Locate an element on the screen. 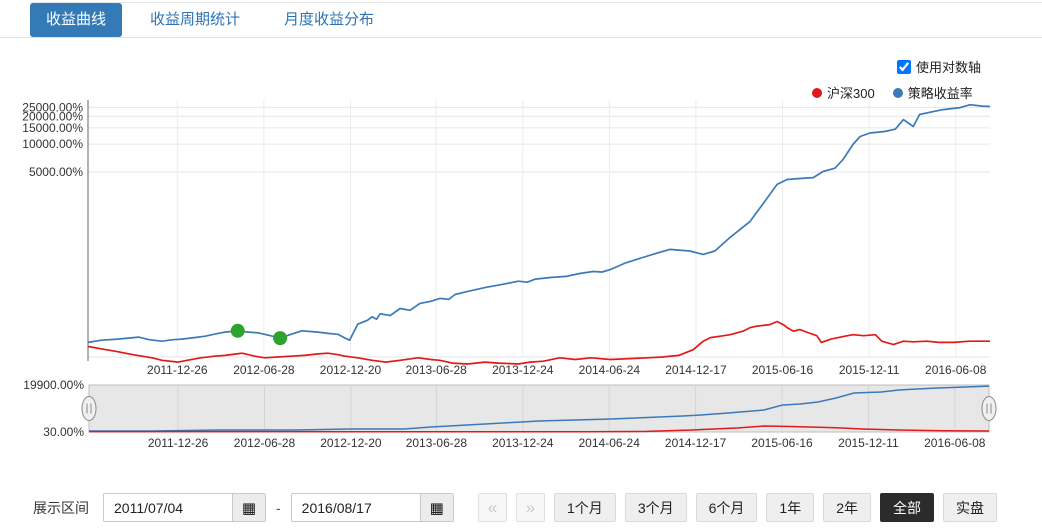  range-button-2y: 2年 is located at coordinates (847, 507).